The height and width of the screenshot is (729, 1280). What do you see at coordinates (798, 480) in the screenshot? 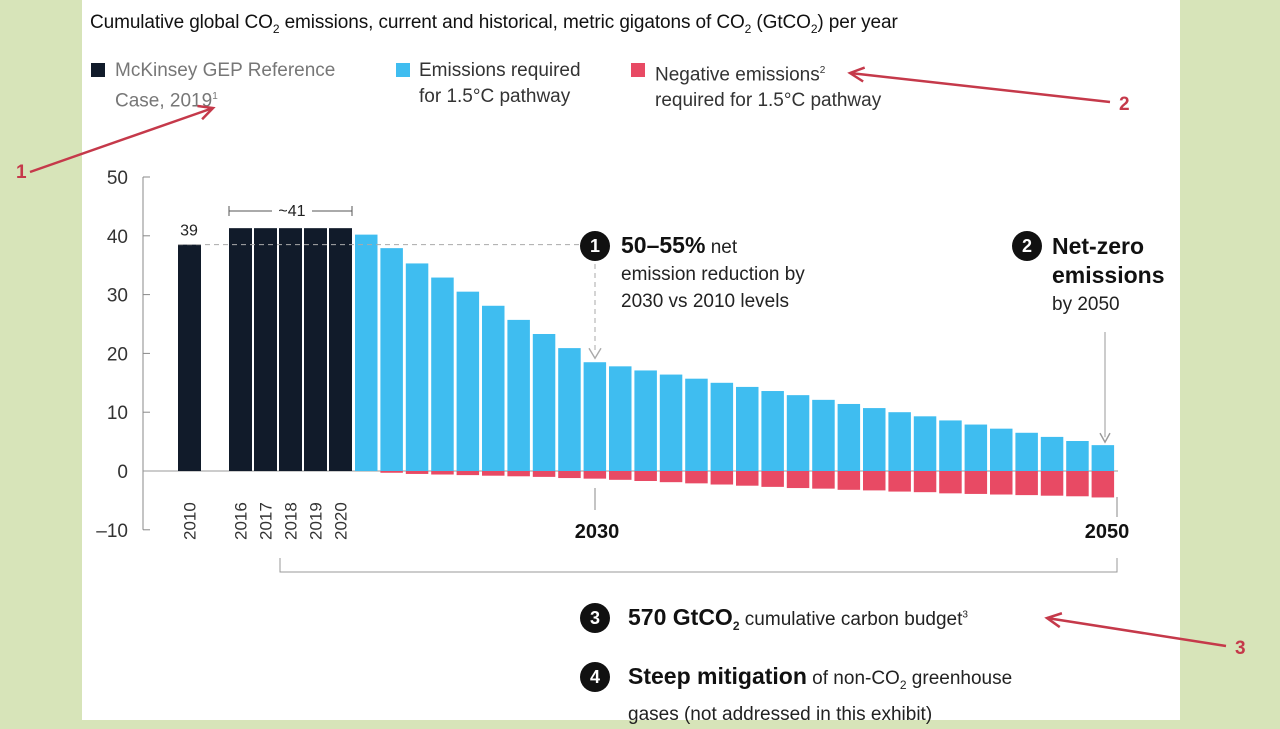
I see `bar-negative-2038` at bounding box center [798, 480].